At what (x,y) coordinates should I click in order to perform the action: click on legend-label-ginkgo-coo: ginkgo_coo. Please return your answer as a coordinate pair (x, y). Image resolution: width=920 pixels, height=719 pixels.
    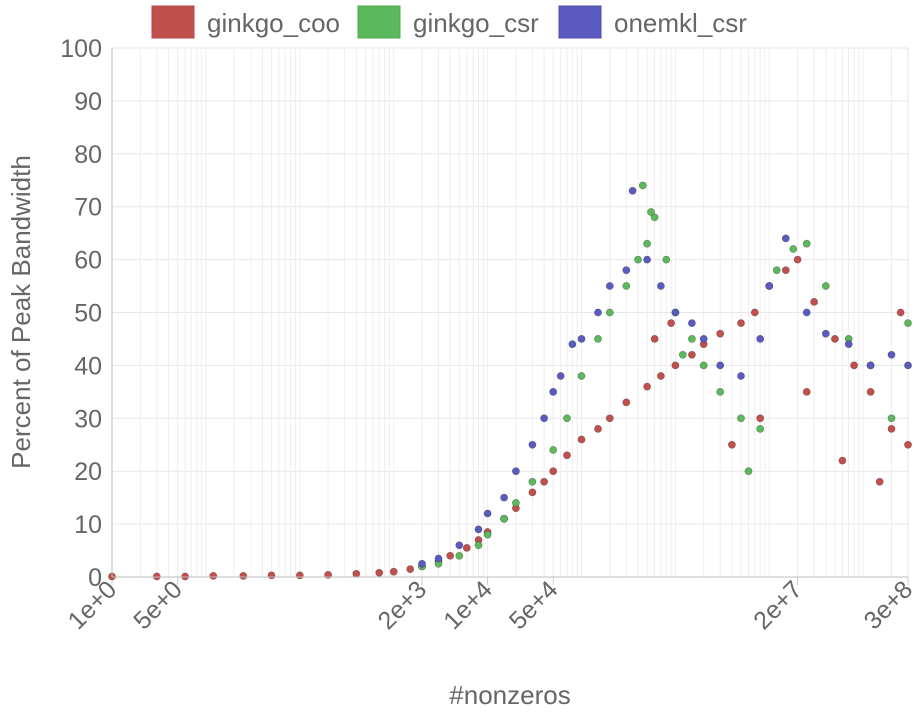
    Looking at the image, I should click on (273, 23).